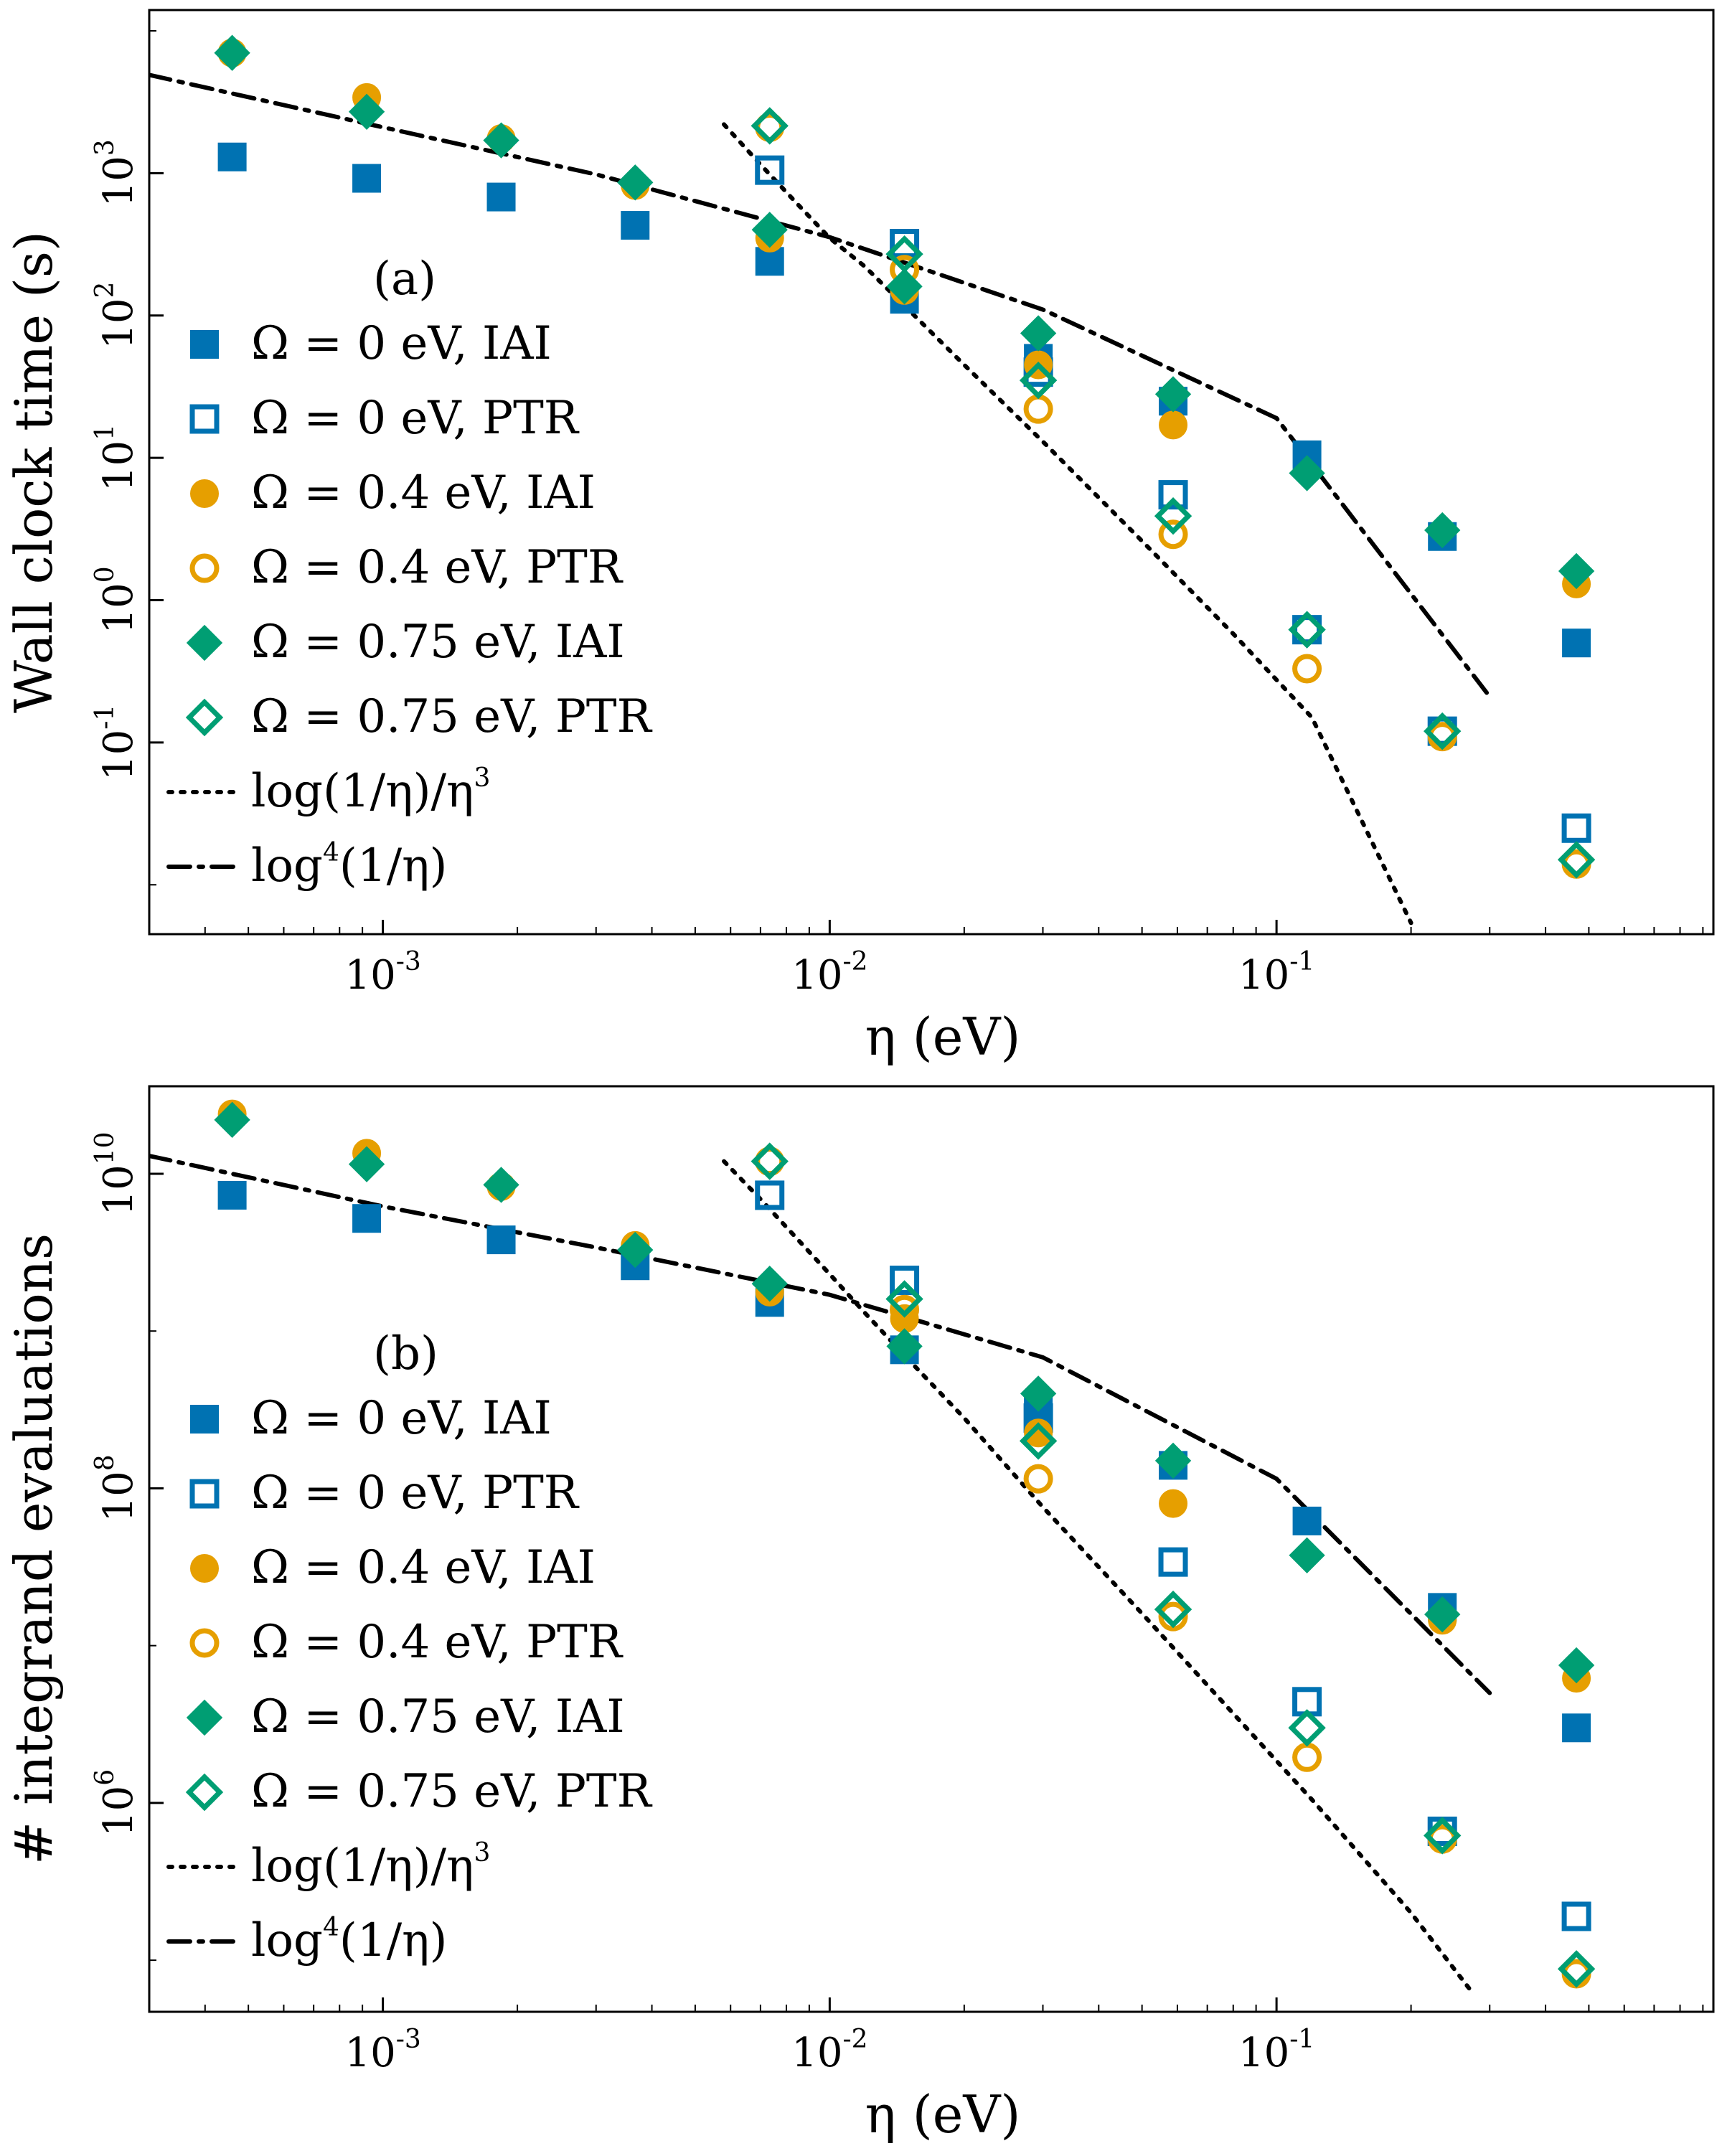 This screenshot has width=1722, height=2156. What do you see at coordinates (371, 790) in the screenshot?
I see `legend-label: log(1/η)/η3` at bounding box center [371, 790].